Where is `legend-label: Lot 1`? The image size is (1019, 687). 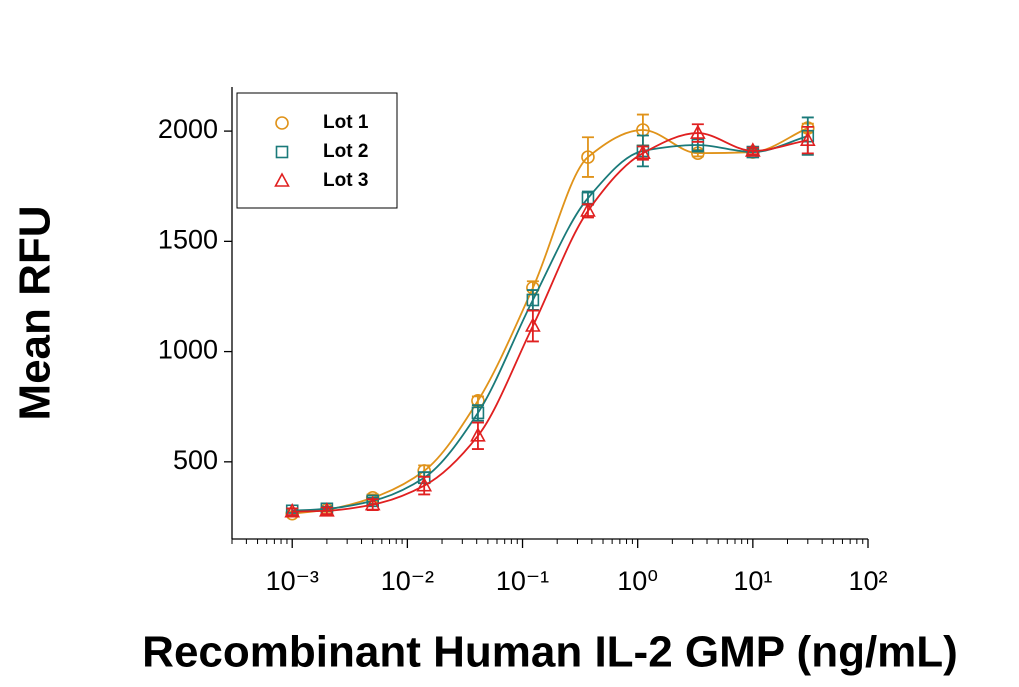
legend-label: Lot 1 is located at coordinates (346, 122).